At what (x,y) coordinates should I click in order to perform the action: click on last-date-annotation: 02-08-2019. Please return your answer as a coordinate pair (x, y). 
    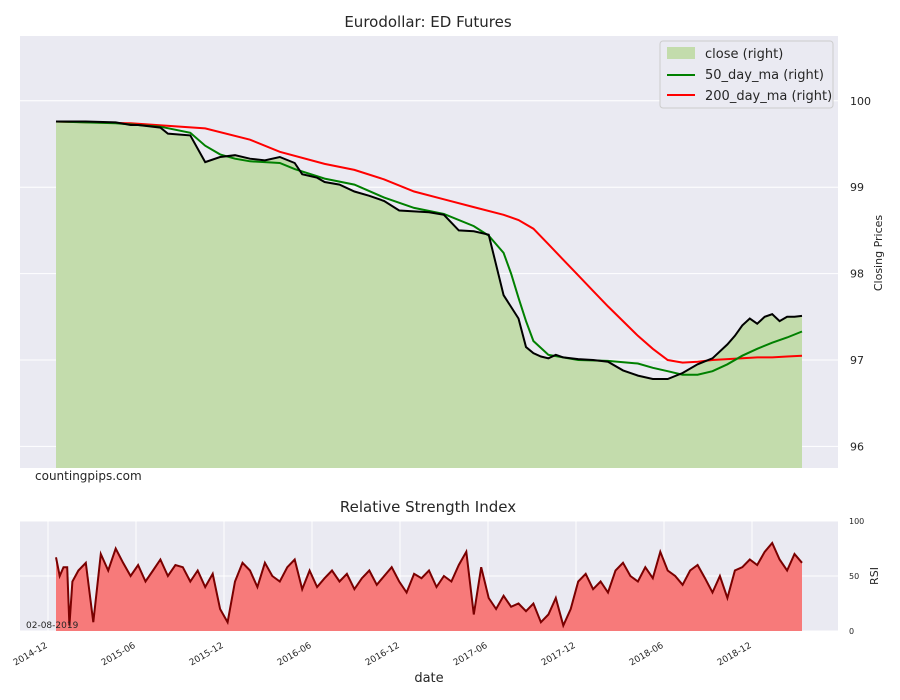
    Looking at the image, I should click on (52, 626).